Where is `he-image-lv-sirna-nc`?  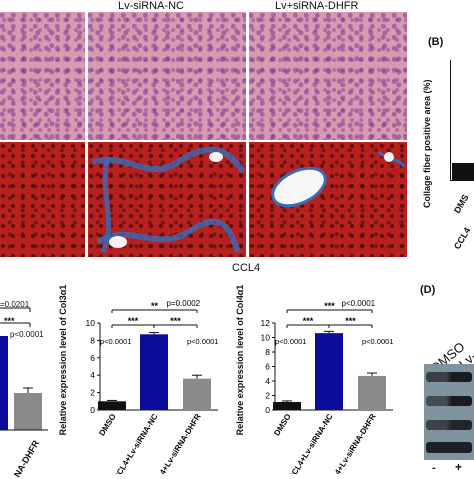
he-image-lv-sirna-nc is located at coordinates (167, 76).